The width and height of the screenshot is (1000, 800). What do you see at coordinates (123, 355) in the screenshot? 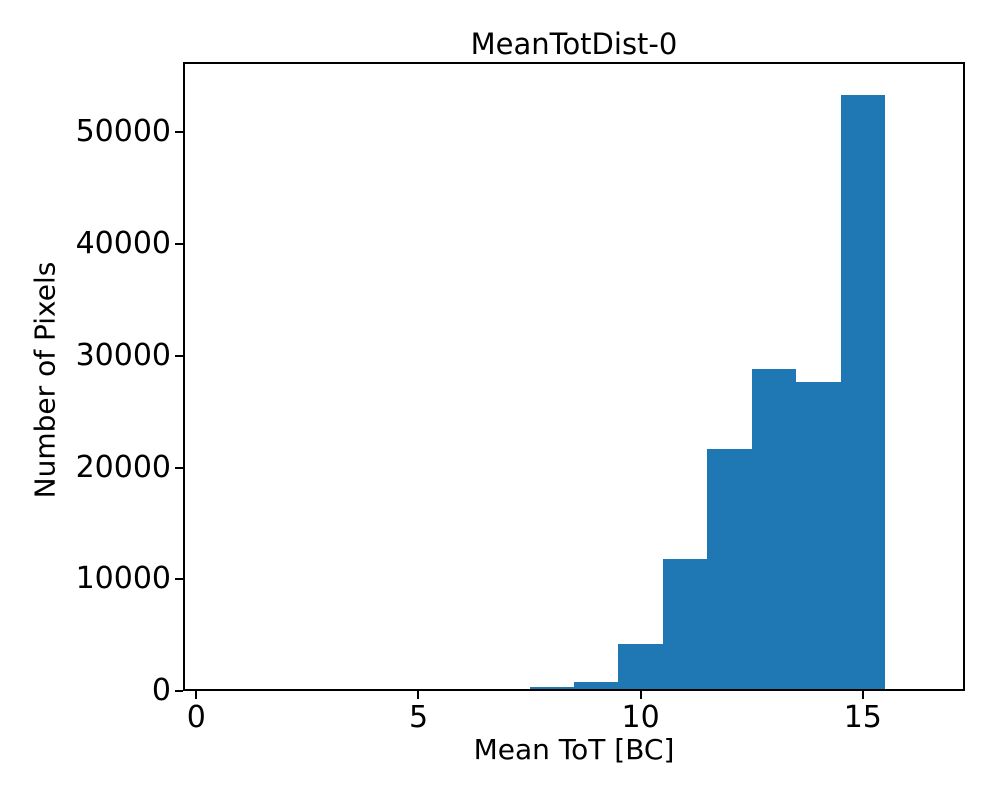
I see `y-tick-label: 30000` at bounding box center [123, 355].